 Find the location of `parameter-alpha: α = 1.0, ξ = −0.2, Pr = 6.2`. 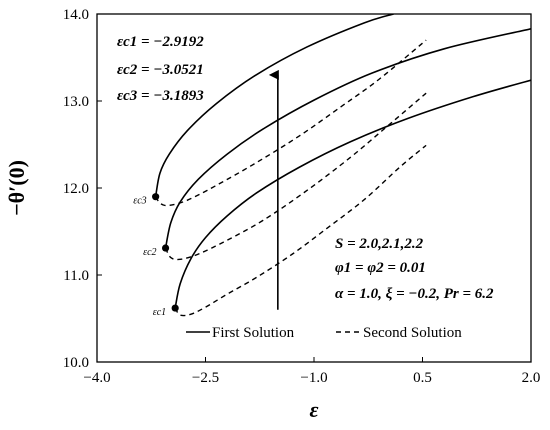

parameter-alpha: α = 1.0, ξ = −0.2, Pr = 6.2 is located at coordinates (414, 294).